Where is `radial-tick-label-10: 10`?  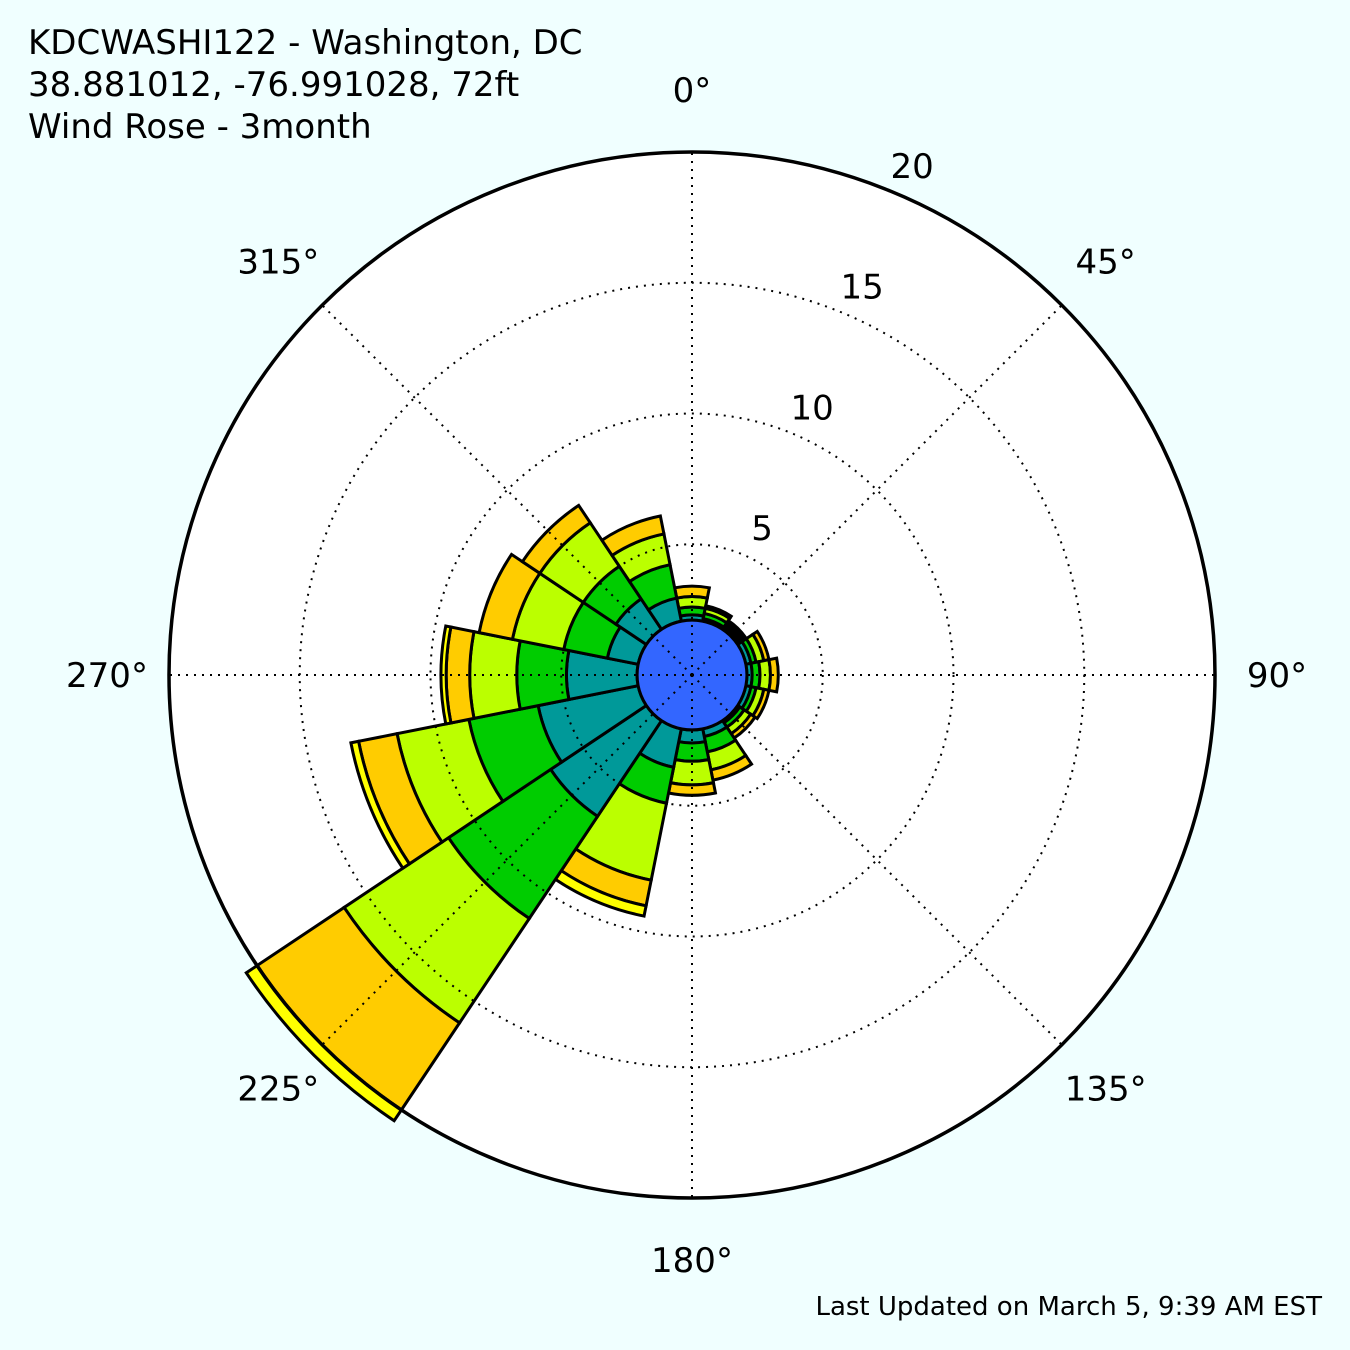
radial-tick-label-10: 10 is located at coordinates (811, 408).